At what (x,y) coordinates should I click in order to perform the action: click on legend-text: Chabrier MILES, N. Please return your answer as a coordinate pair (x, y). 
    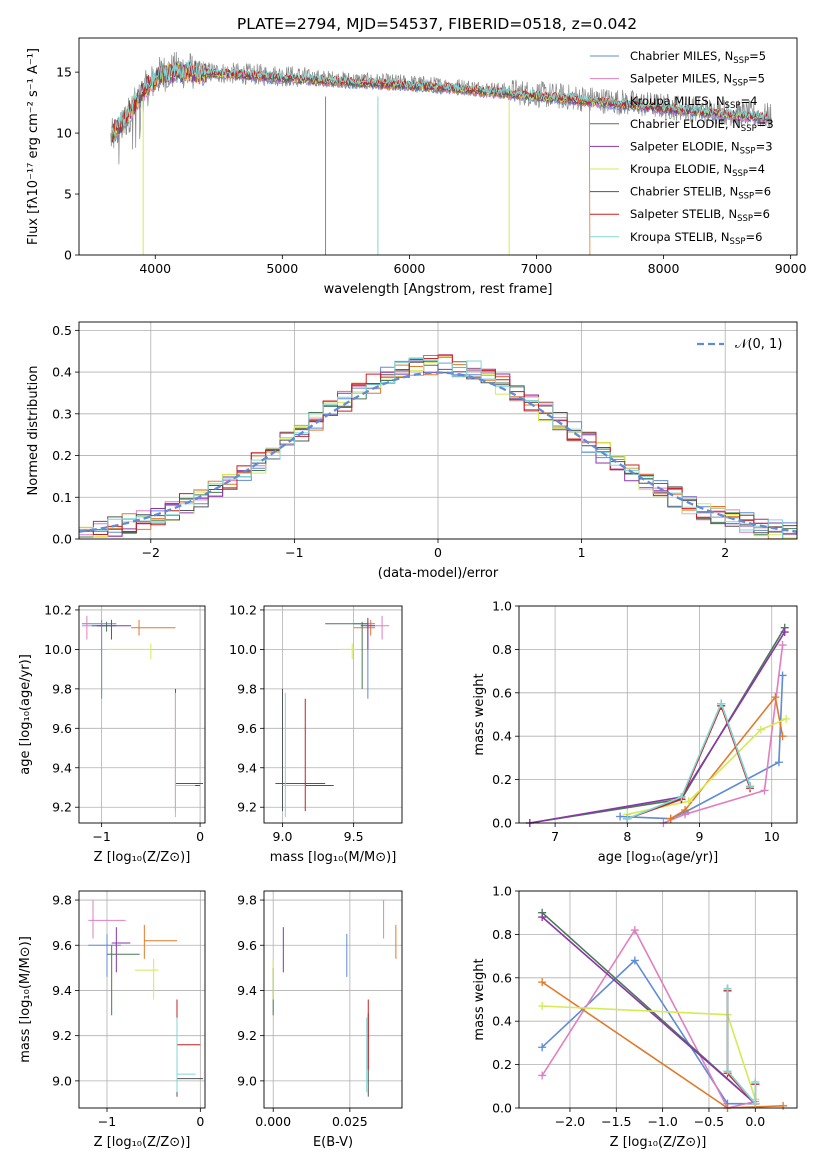
    Looking at the image, I should click on (681, 56).